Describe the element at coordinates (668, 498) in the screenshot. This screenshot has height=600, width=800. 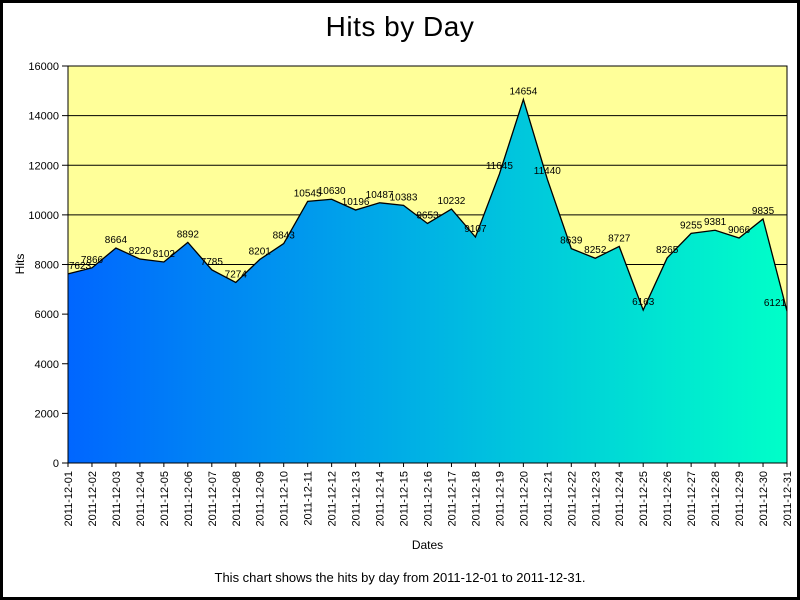
I see `x-tick-label: 2011-12-26` at that location.